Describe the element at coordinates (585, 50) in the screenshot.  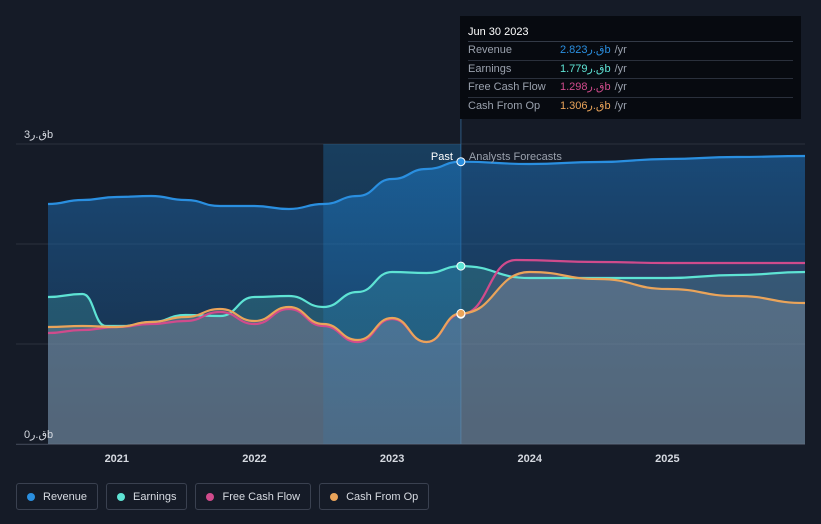
I see `tooltip-value: 2.823ق.رb` at that location.